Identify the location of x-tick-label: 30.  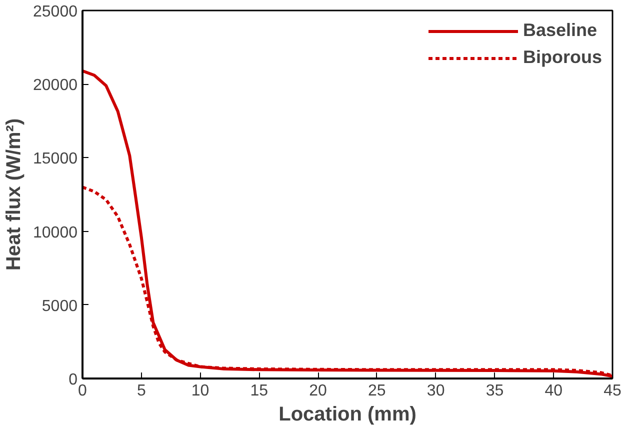
(435, 391).